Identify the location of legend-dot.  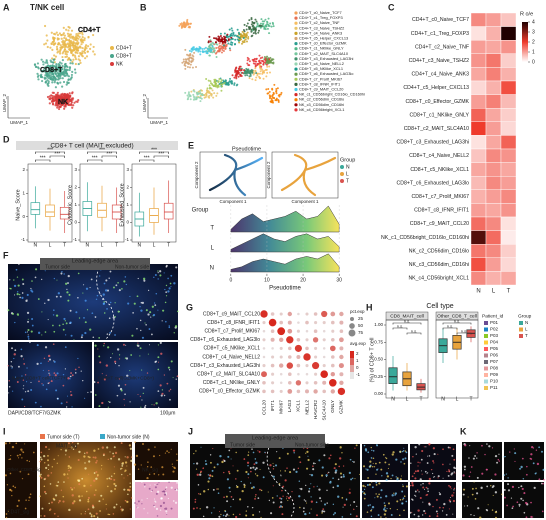
(296, 13).